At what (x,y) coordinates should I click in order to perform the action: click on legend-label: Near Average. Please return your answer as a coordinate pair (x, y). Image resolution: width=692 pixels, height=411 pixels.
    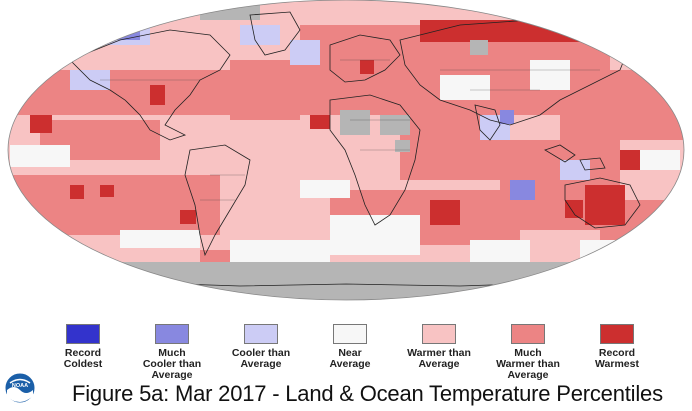
    Looking at the image, I should click on (350, 359).